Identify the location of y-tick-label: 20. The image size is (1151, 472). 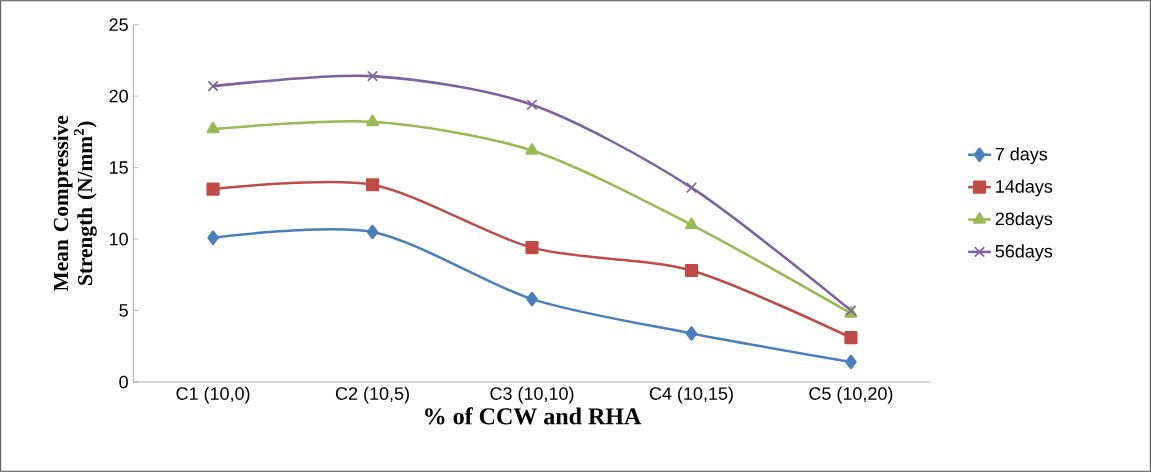
(118, 96).